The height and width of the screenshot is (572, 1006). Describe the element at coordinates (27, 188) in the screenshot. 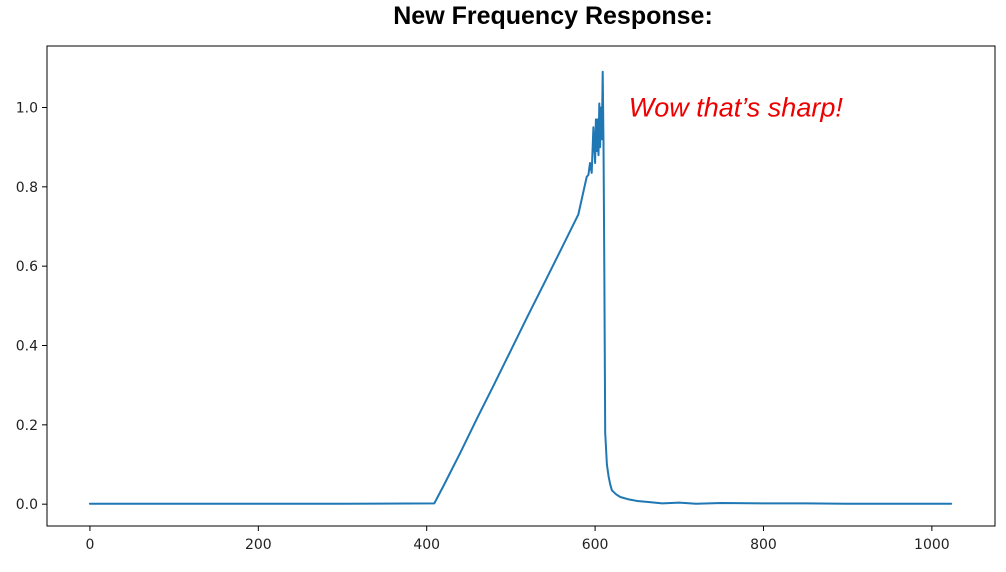

I see `y-tick-label: 0.8` at that location.